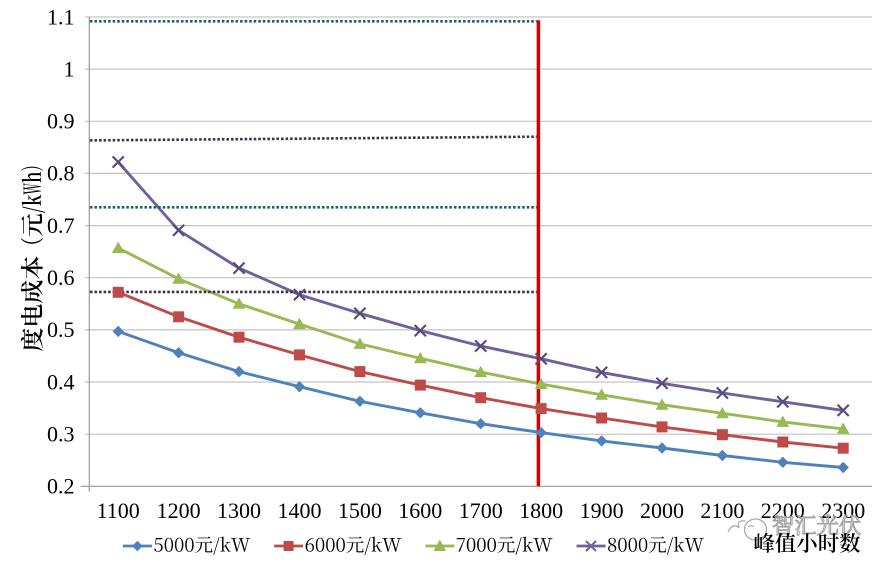 Image resolution: width=889 pixels, height=565 pixels. I want to click on svg-text: 1500, so click(360, 510).